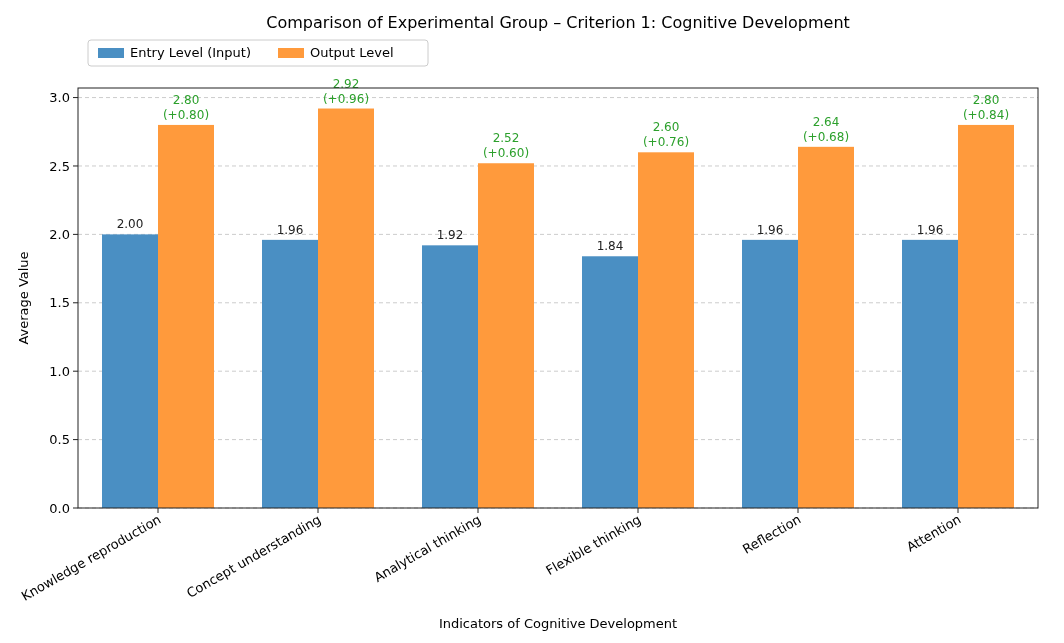  What do you see at coordinates (59, 98) in the screenshot?
I see `y-tick-label: 3.0` at bounding box center [59, 98].